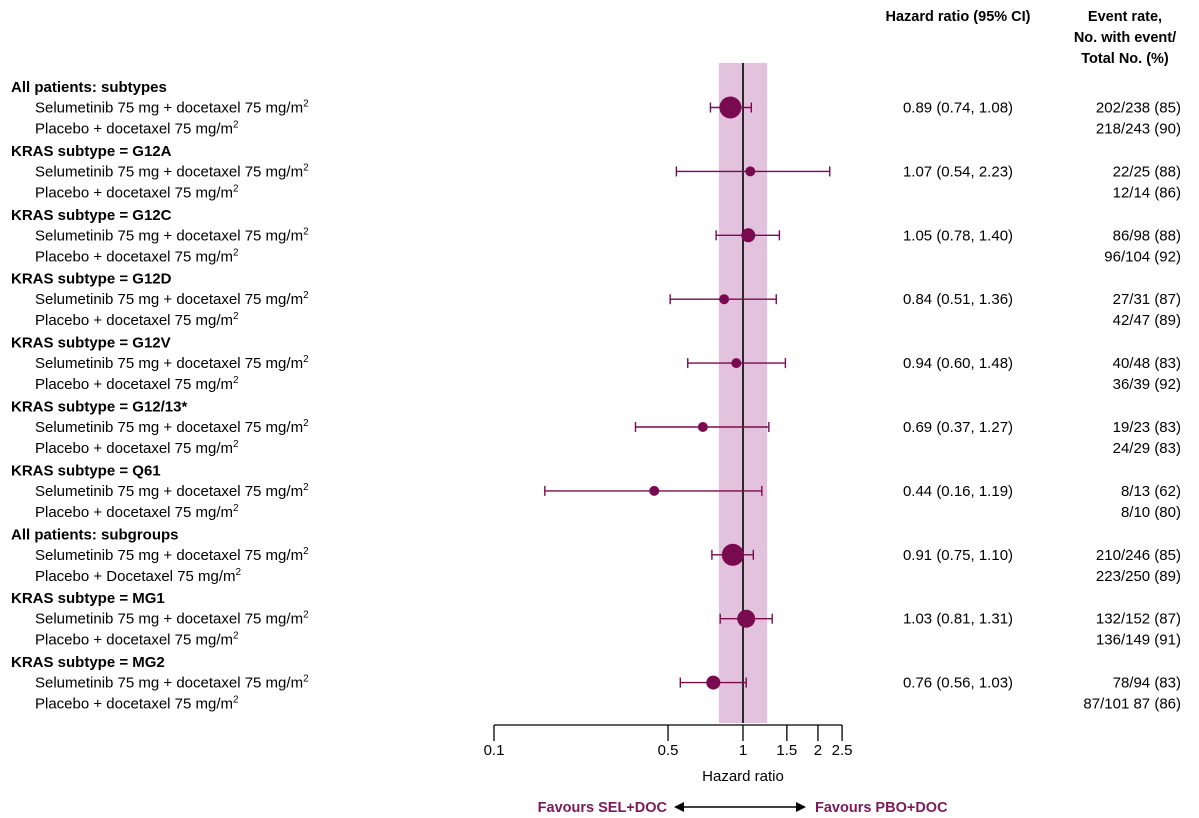 This screenshot has width=1199, height=818. What do you see at coordinates (958, 299) in the screenshot?
I see `hr-value: 0.84 (0.51, 1.36)` at bounding box center [958, 299].